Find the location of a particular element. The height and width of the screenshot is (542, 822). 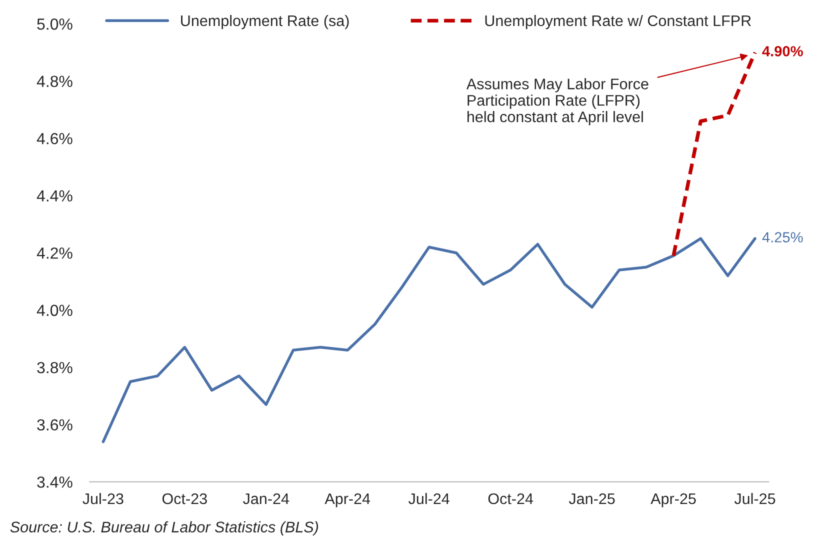

line-series is located at coordinates (714, 154).